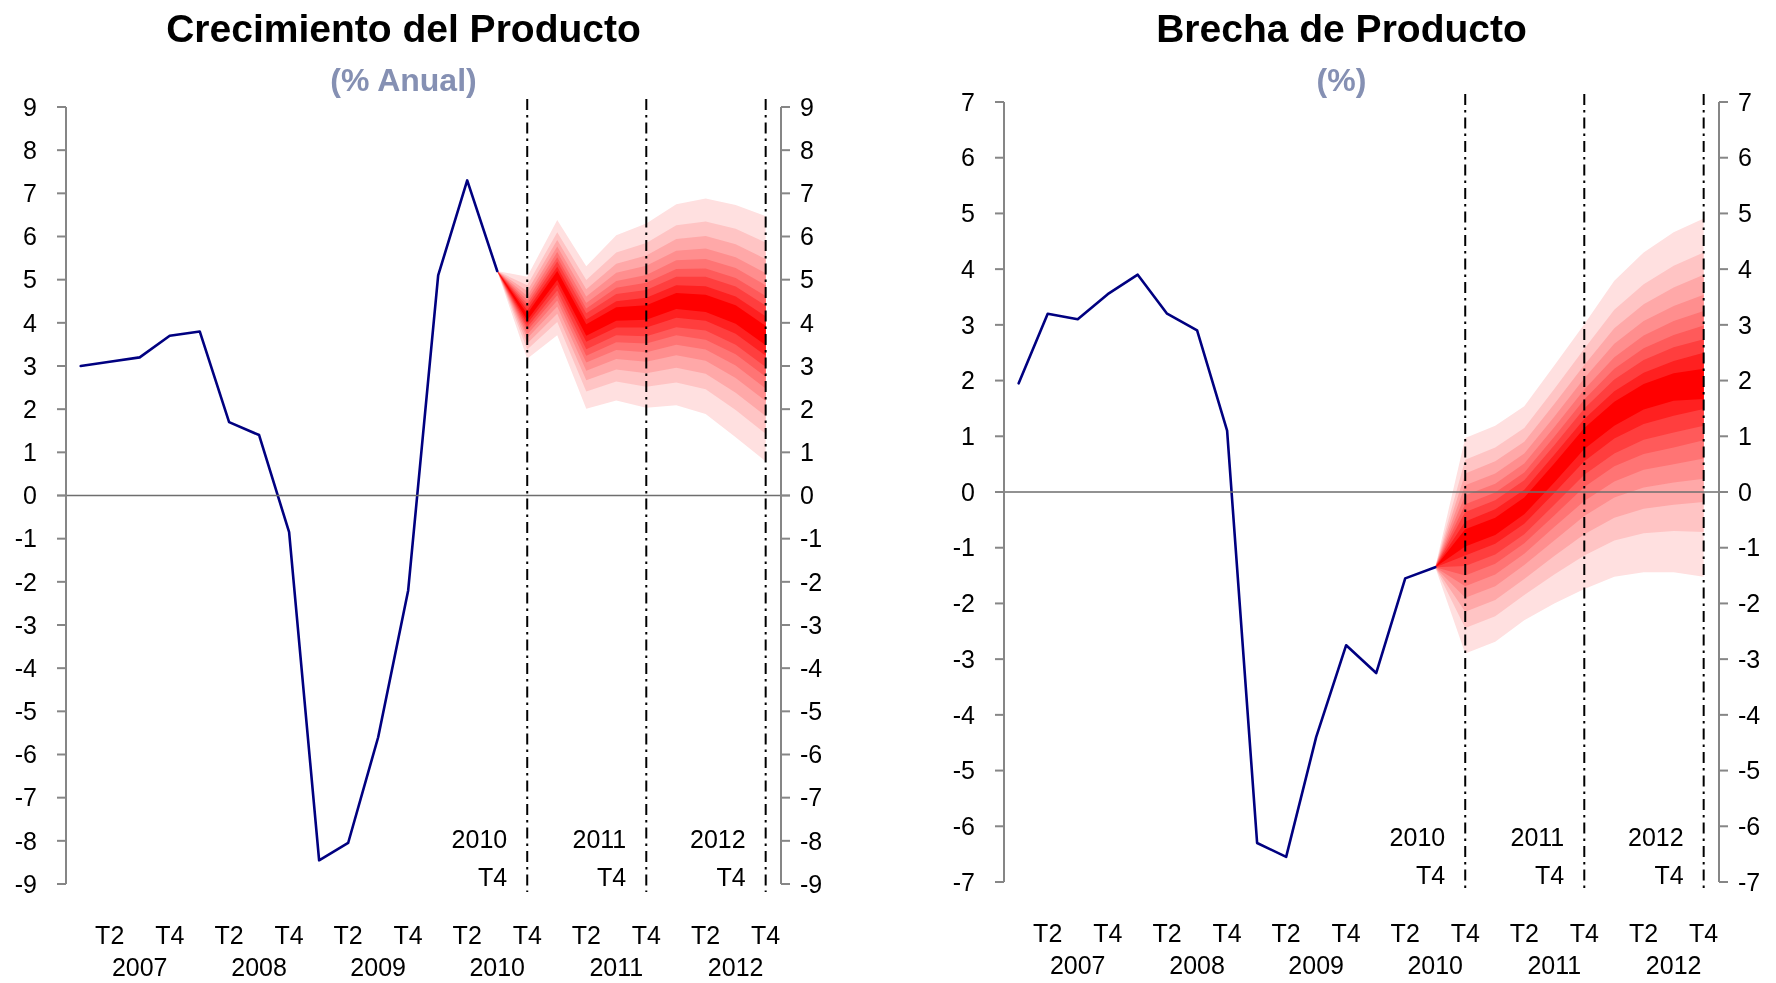  Describe the element at coordinates (30, 106) in the screenshot. I see `y-tick-label: 9` at that location.